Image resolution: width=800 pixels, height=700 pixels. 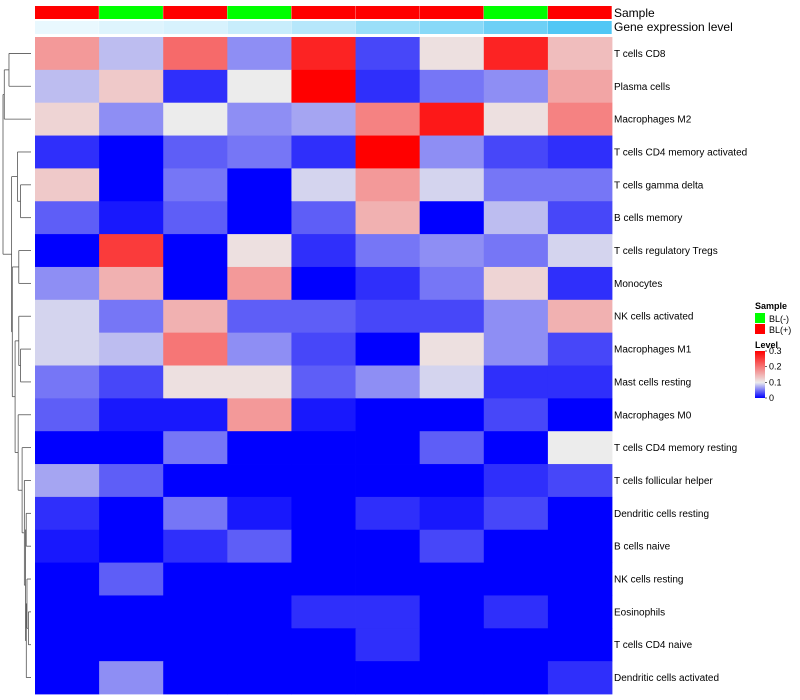 What do you see at coordinates (680, 153) in the screenshot?
I see `row-label: T cells CD4 memory activated` at bounding box center [680, 153].